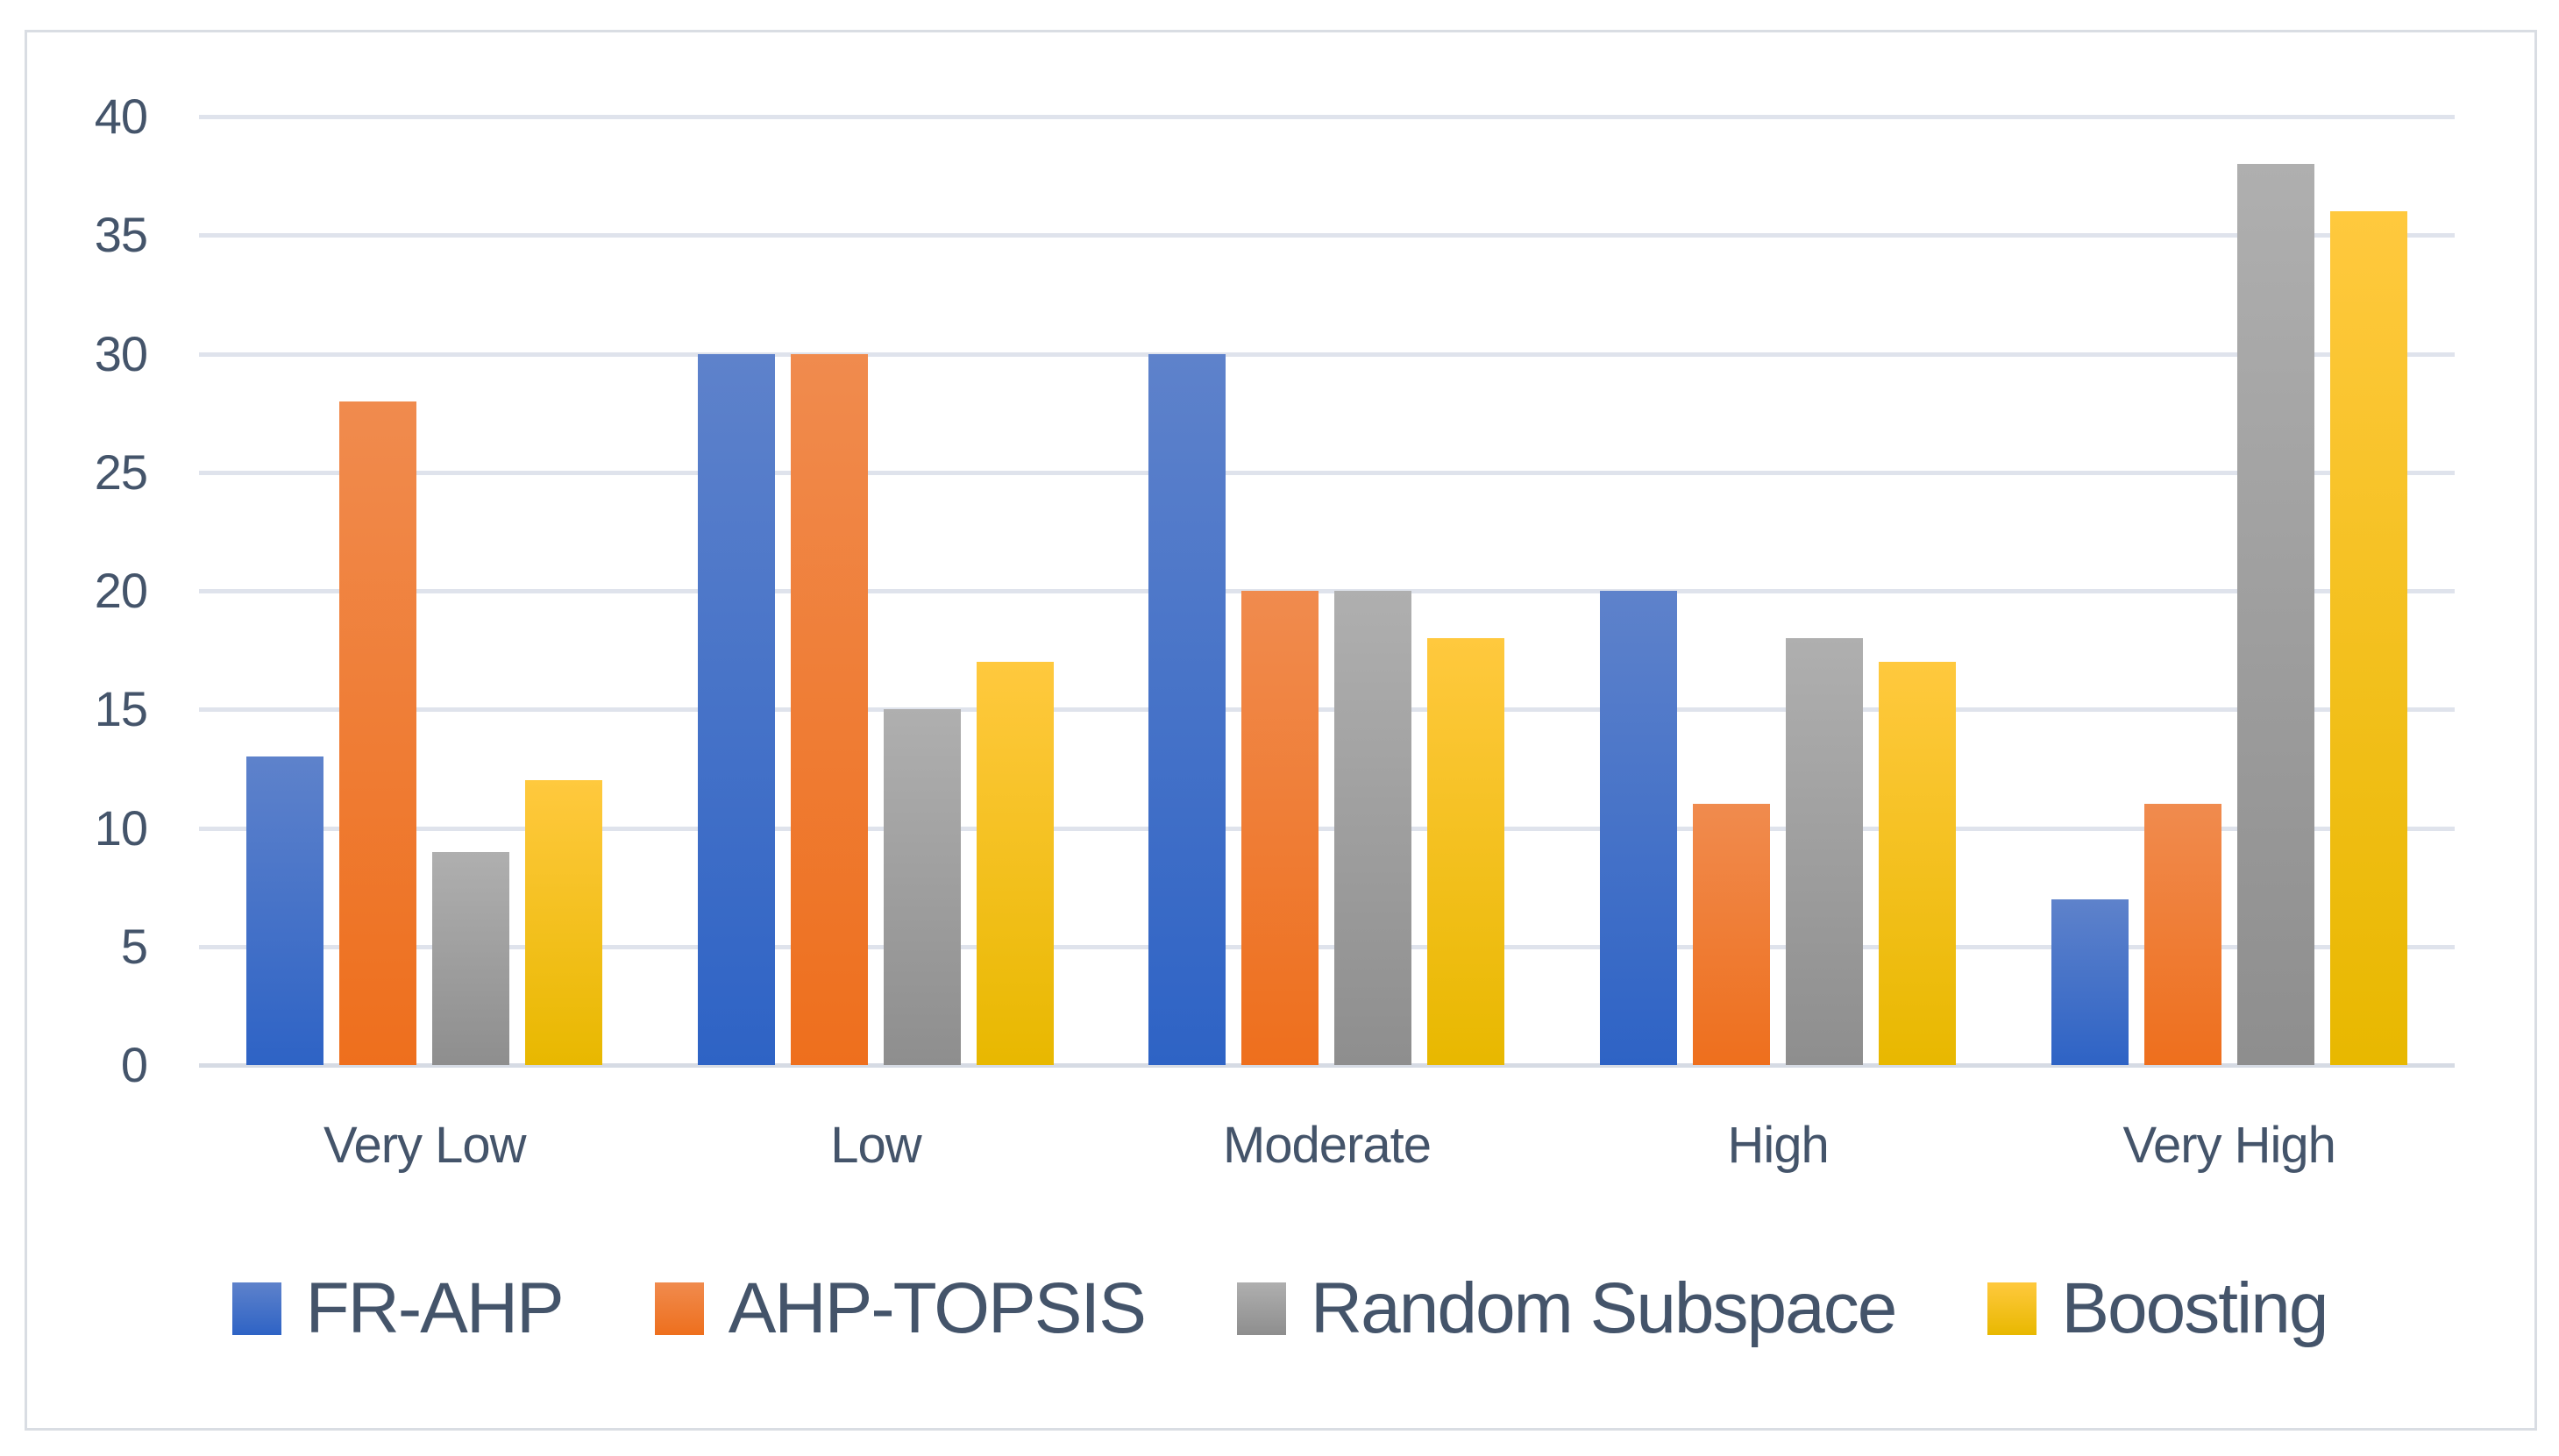 The width and height of the screenshot is (2559, 1456). Describe the element at coordinates (121, 827) in the screenshot. I see `y-tick-label-10: 10` at that location.